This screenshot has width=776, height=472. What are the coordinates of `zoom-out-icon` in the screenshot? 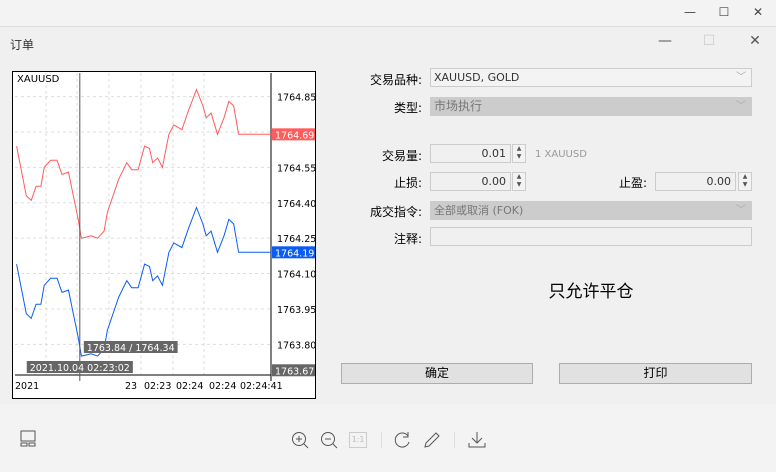 It's located at (329, 440).